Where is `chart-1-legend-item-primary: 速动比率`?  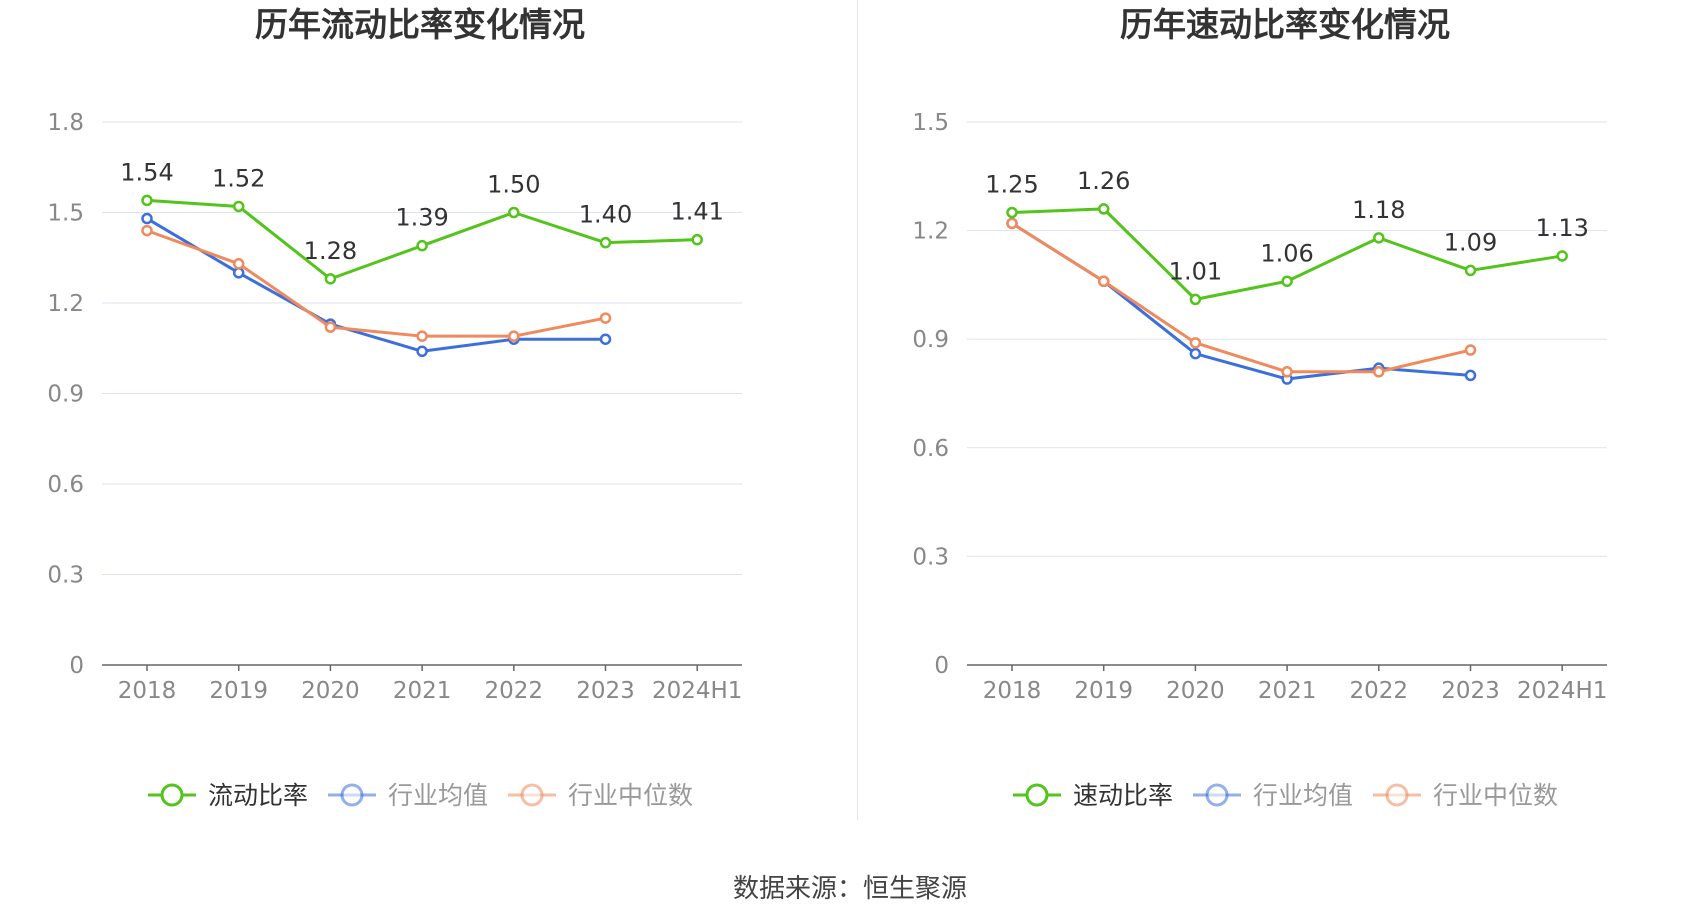 chart-1-legend-item-primary: 速动比率 is located at coordinates (1093, 795).